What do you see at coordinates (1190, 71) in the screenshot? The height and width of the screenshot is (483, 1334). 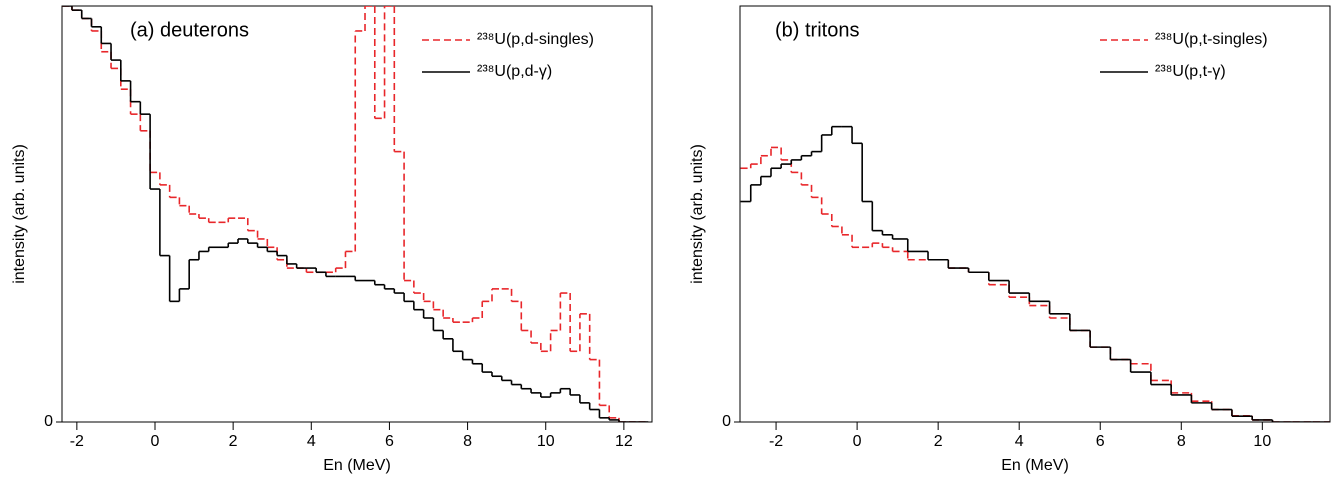 I see `legend-label: ²³⁸U(p,t-γ)` at bounding box center [1190, 71].